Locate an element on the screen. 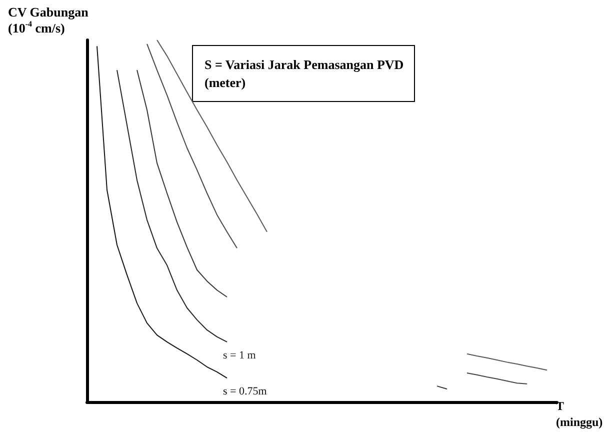 The height and width of the screenshot is (432, 611). series-label: s = 1 m is located at coordinates (239, 355).